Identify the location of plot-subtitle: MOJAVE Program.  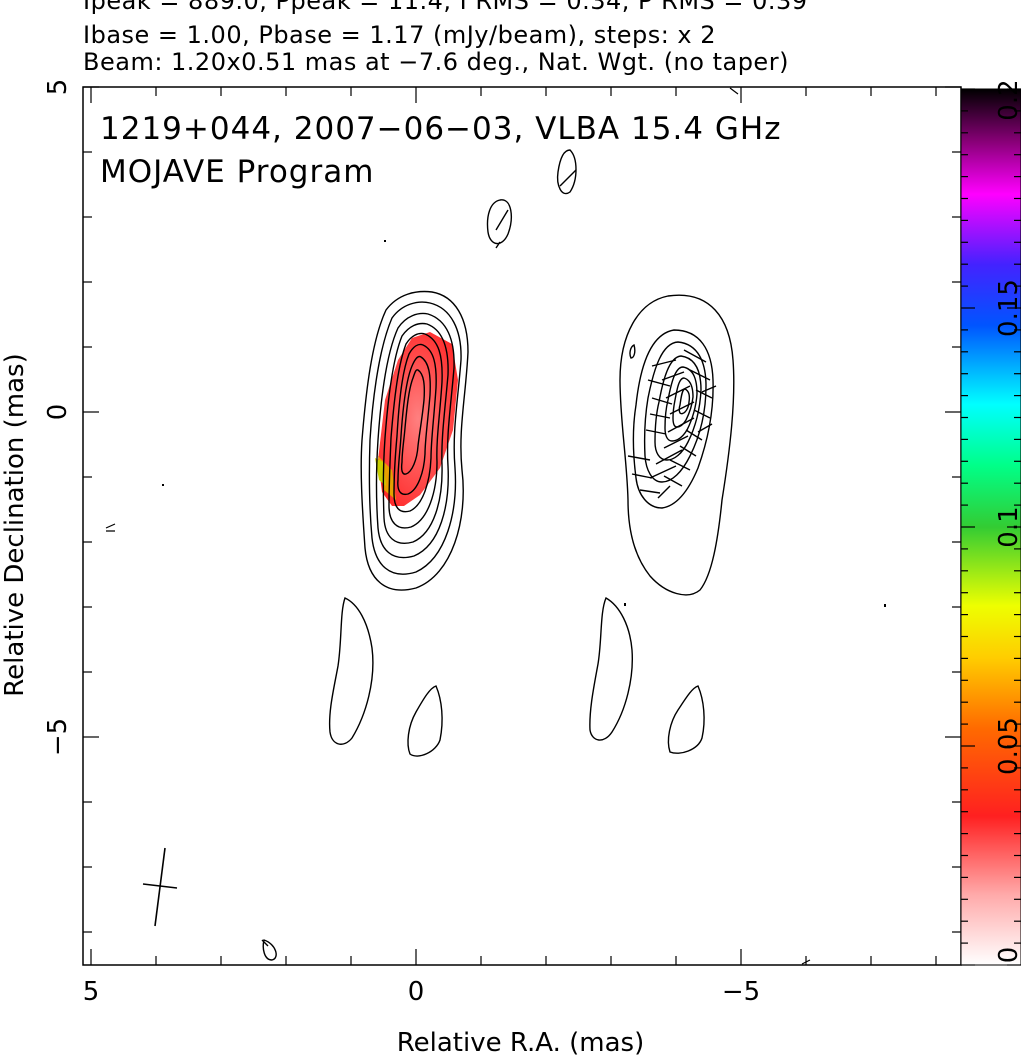
(237, 172).